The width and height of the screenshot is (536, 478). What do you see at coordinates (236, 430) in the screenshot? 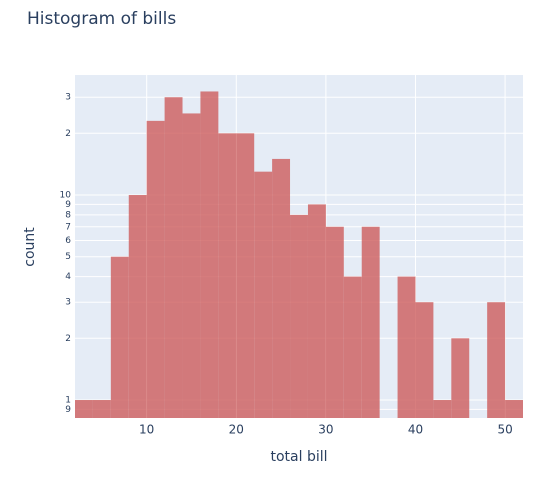
I see `x-tick-label: 20` at bounding box center [236, 430].